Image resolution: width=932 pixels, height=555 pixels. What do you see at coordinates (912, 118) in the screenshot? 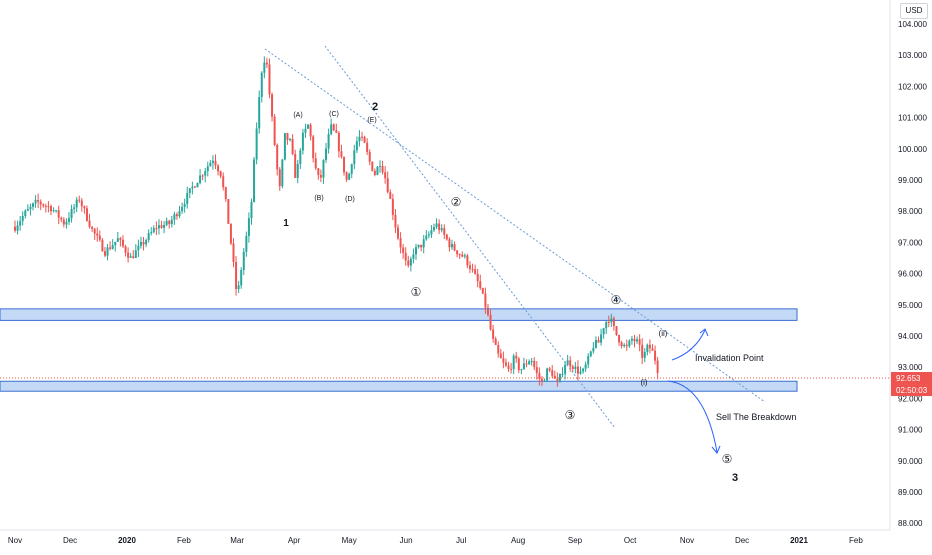
I see `y-tick-label: 101.000` at bounding box center [912, 118].